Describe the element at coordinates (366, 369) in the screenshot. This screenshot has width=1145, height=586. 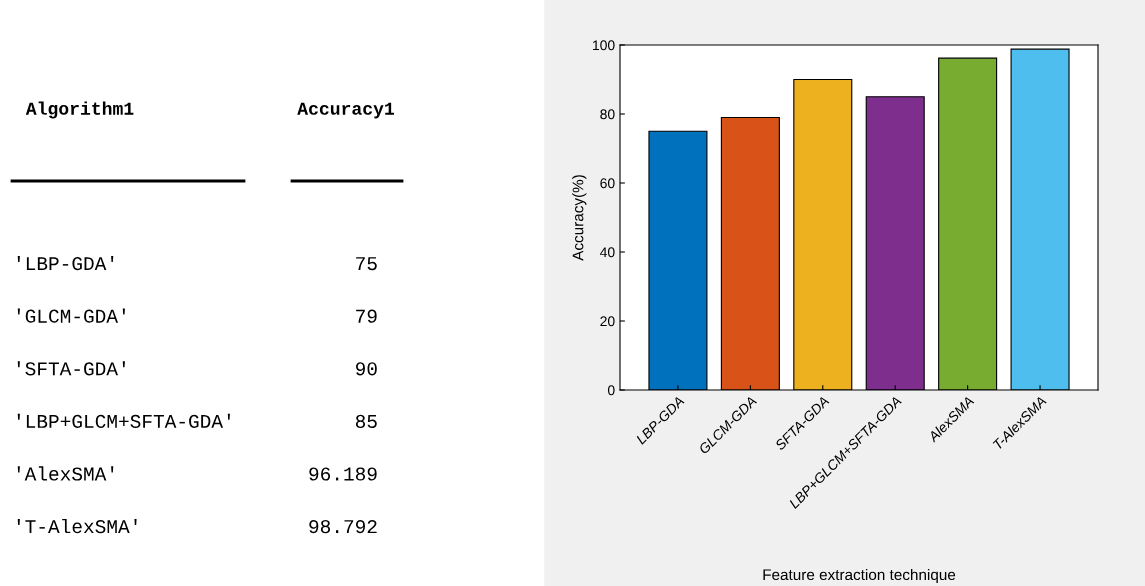
I see `text: 90` at that location.